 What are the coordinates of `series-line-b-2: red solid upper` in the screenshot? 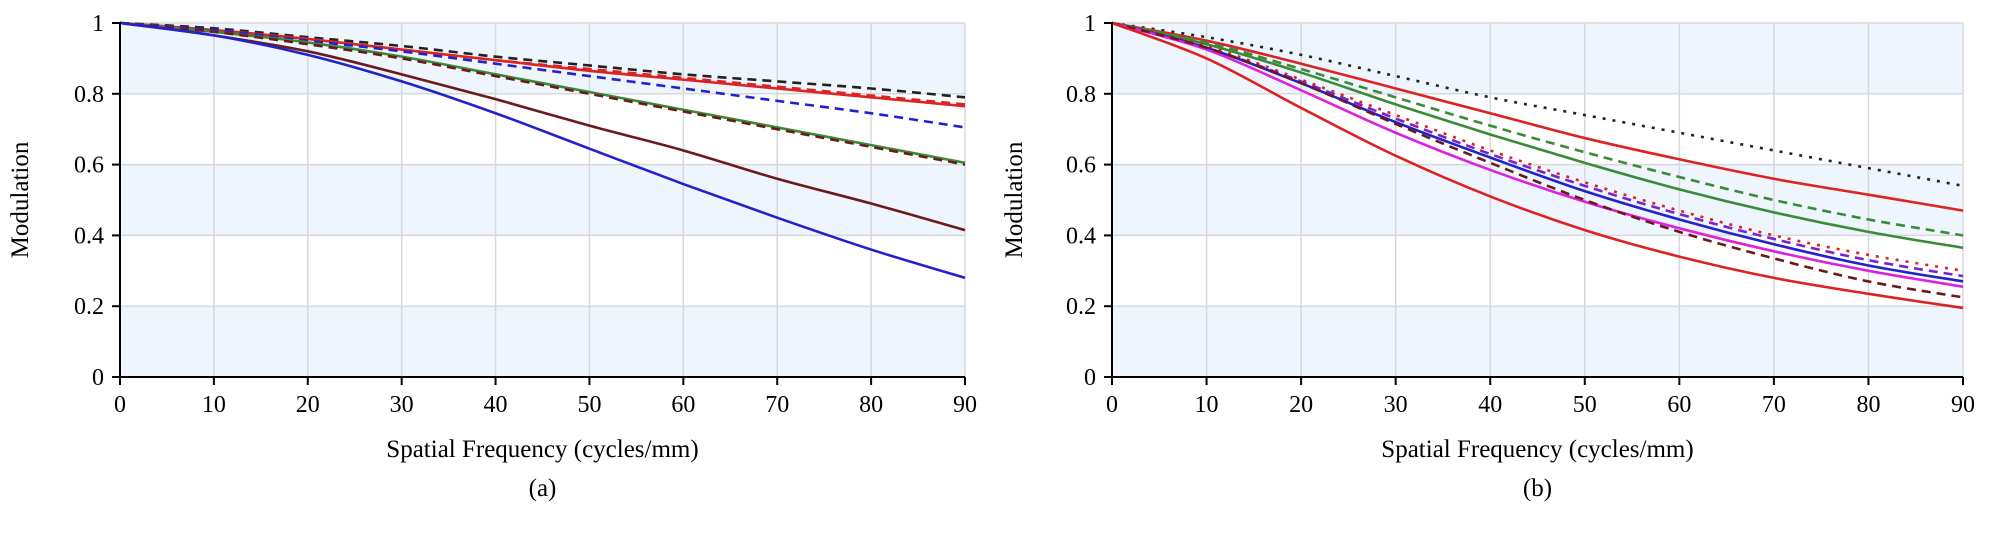 It's located at (1537, 116).